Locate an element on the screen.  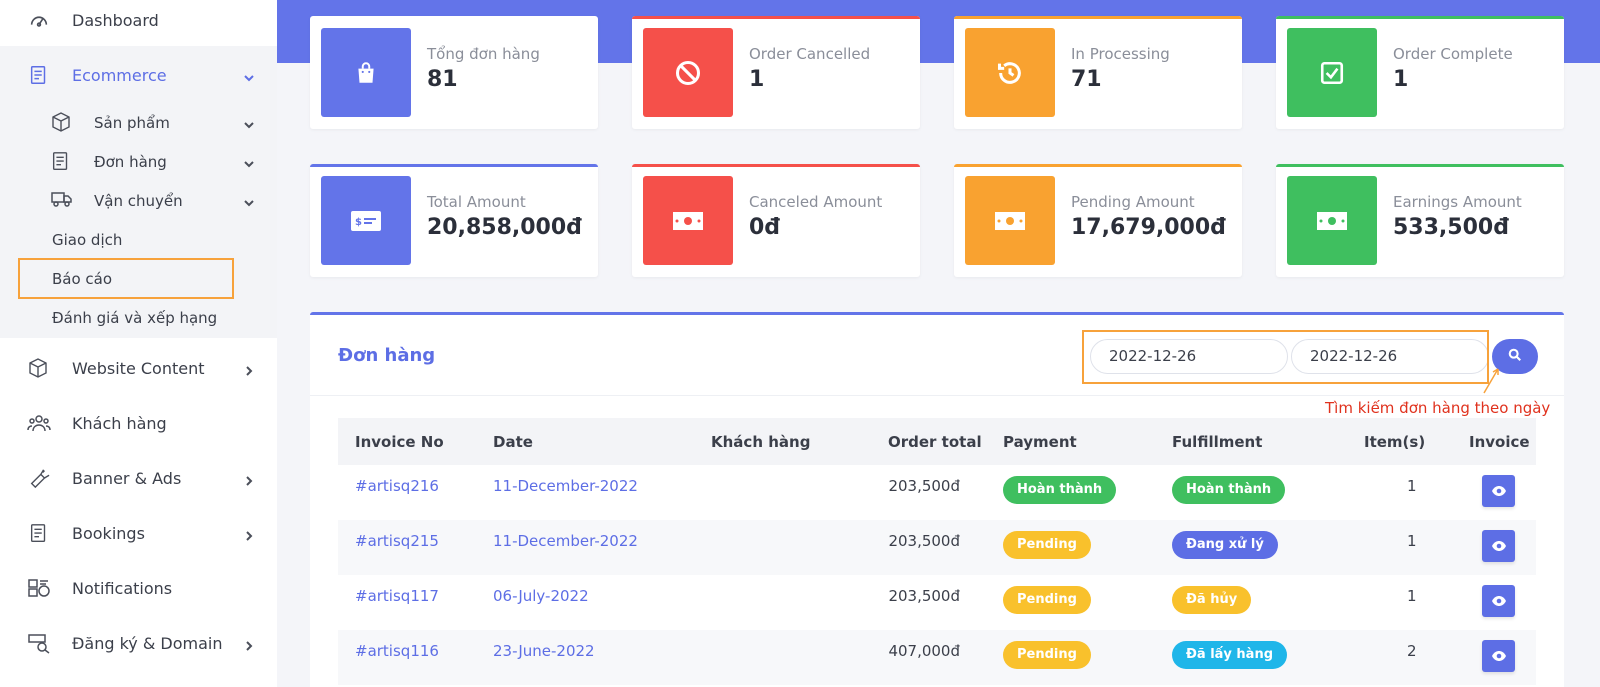
search-button is located at coordinates (1515, 356).